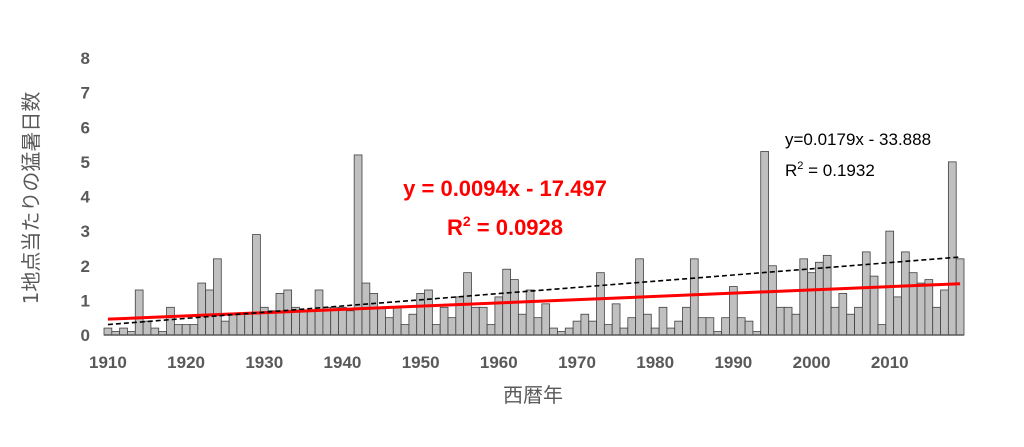 The image size is (1024, 447). I want to click on dashed-trend-equation: y=0.0179x - 33.888, so click(858, 139).